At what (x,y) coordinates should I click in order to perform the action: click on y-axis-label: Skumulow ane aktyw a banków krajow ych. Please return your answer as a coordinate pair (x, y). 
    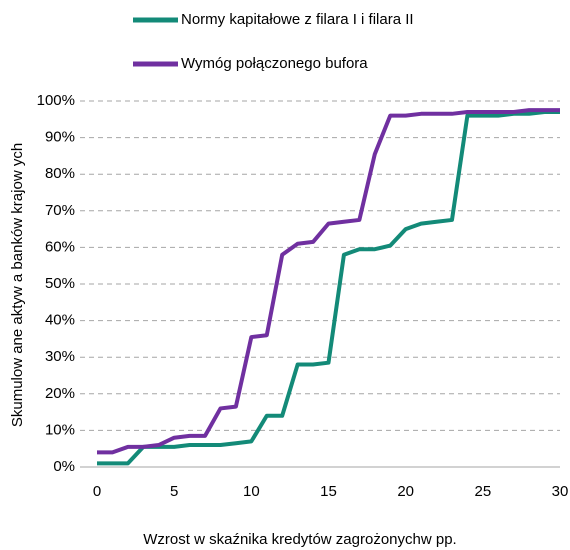
    Looking at the image, I should click on (17, 285).